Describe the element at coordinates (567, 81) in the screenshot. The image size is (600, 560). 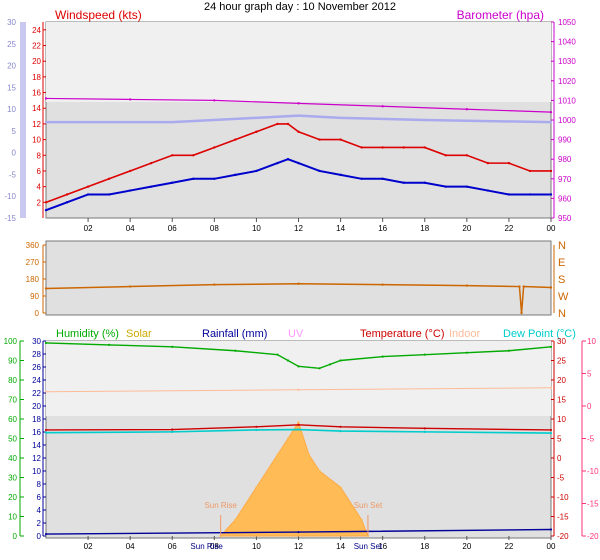
I see `barometer-tick-label: 1020` at that location.